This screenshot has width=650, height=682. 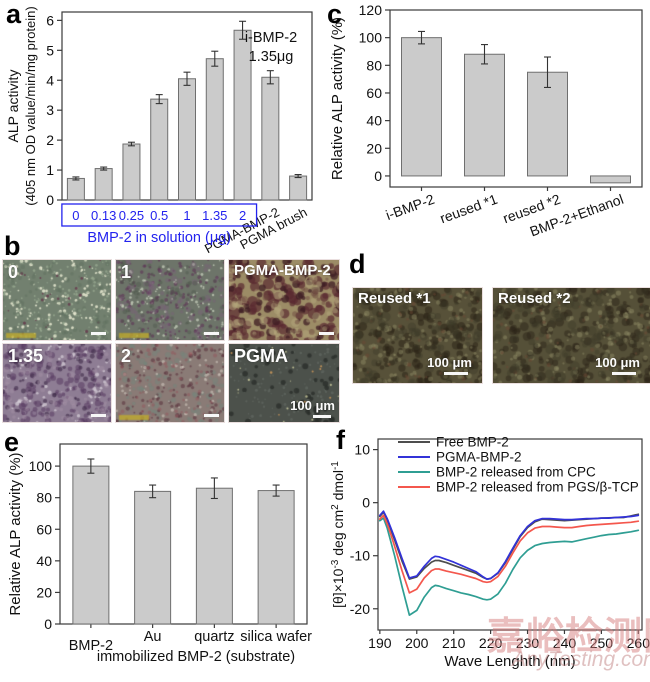 I want to click on x-tick-label: 260, so click(x=638, y=643).